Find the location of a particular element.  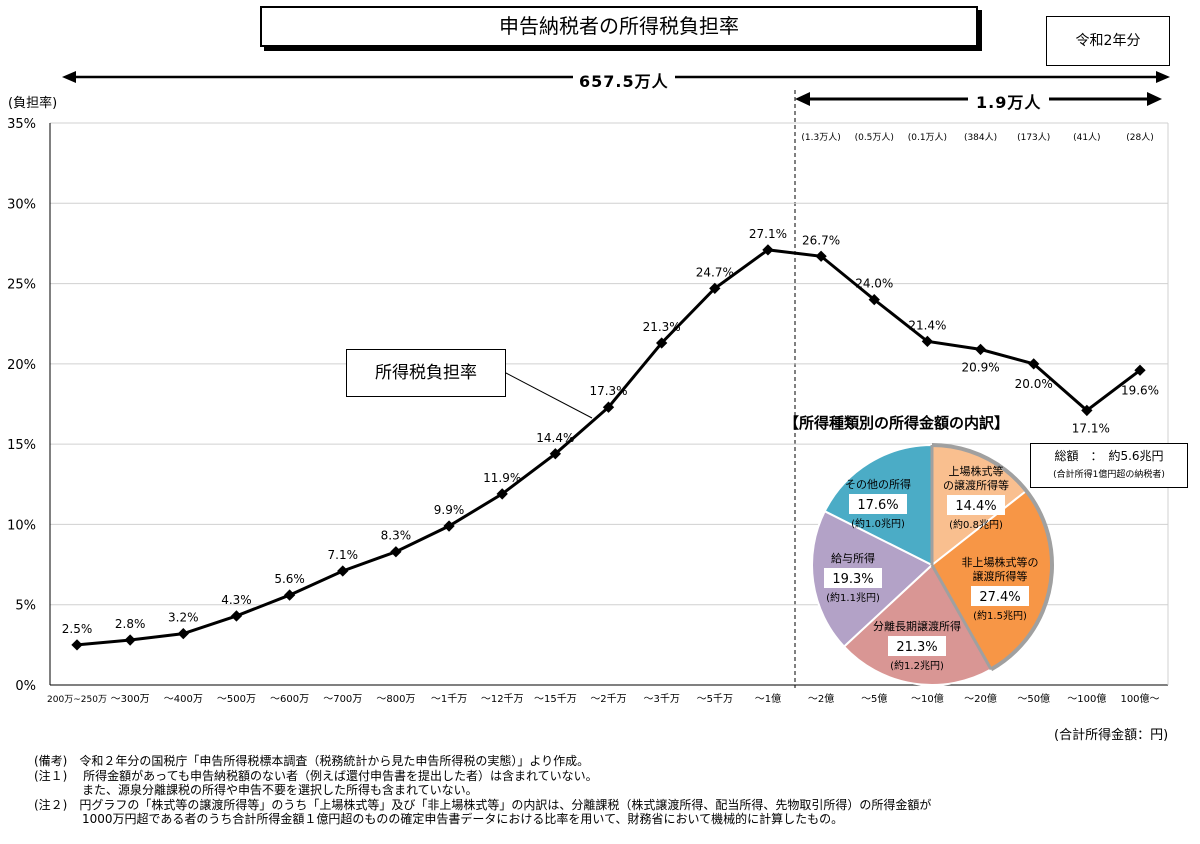

y-tick-label: 30% is located at coordinates (21, 204).